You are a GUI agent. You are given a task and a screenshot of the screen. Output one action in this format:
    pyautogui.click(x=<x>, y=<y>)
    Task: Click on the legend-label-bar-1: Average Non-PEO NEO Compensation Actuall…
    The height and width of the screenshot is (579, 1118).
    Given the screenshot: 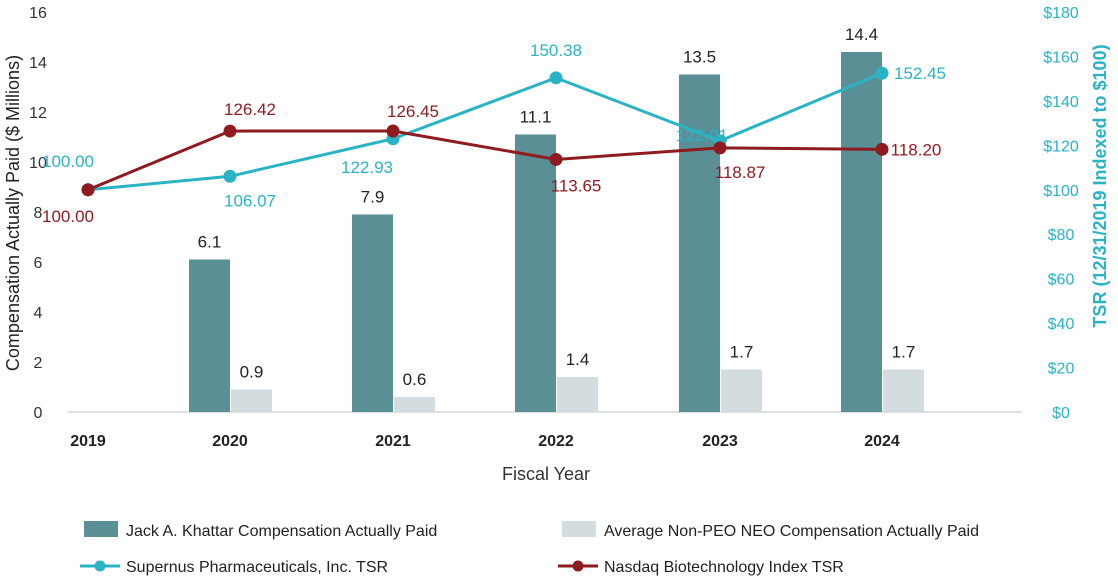 What is the action you would take?
    pyautogui.click(x=791, y=531)
    